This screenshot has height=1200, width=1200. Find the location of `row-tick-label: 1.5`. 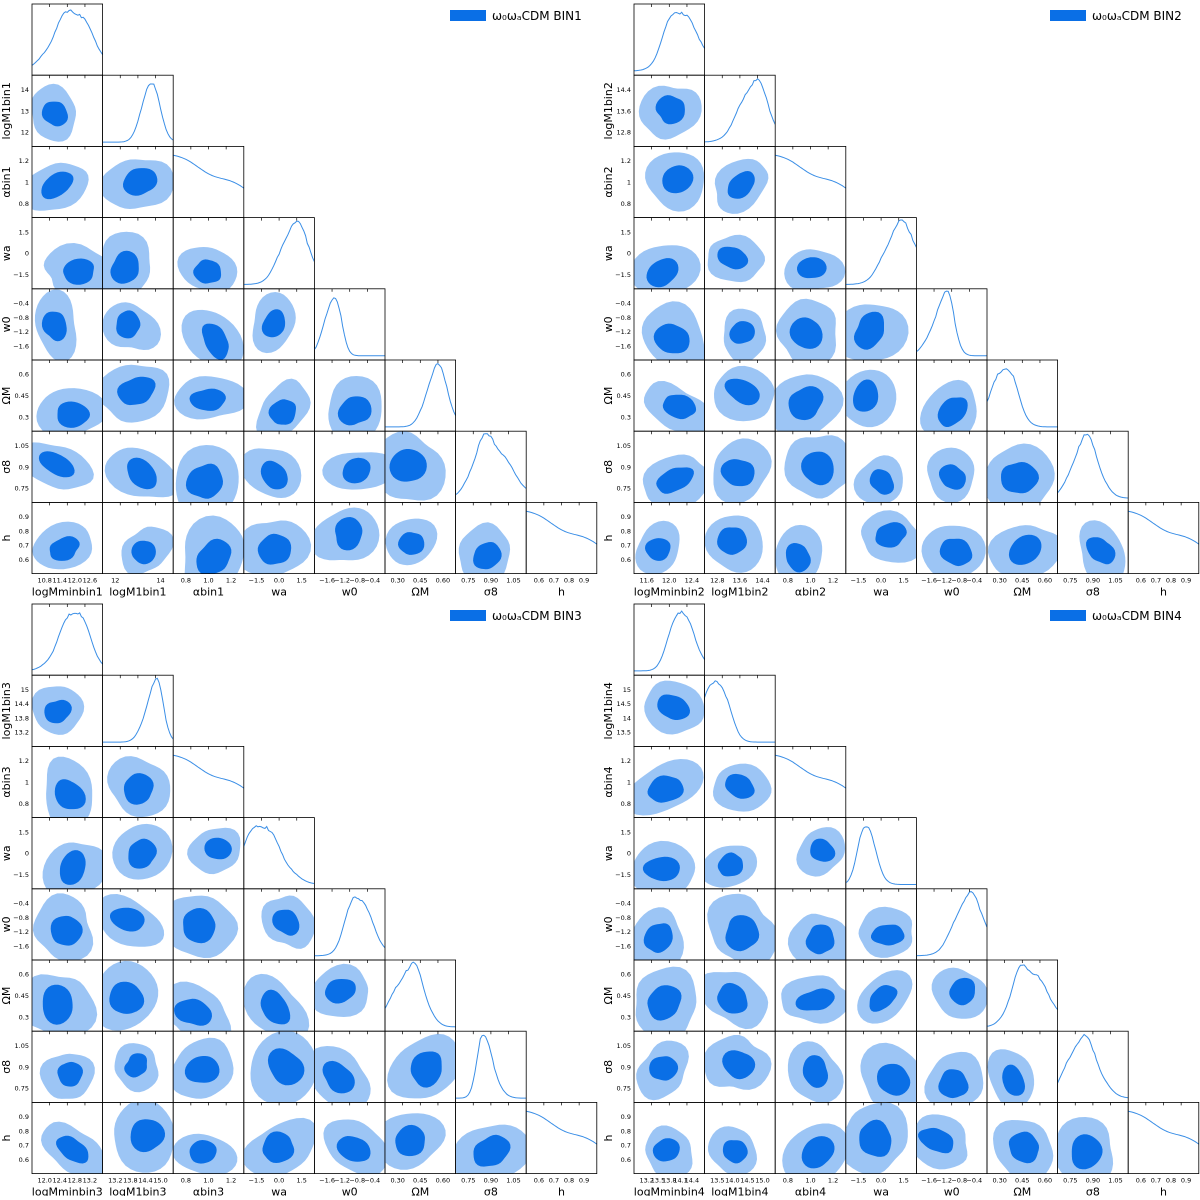

row-tick-label: 1.5 is located at coordinates (626, 832).